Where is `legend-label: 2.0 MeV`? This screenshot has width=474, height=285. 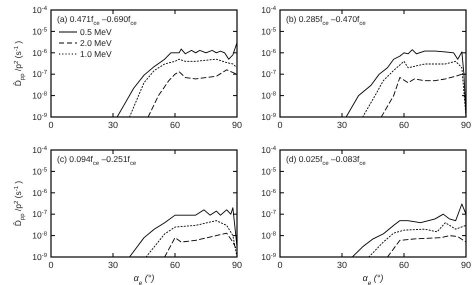
legend-label: 2.0 MeV is located at coordinates (96, 43).